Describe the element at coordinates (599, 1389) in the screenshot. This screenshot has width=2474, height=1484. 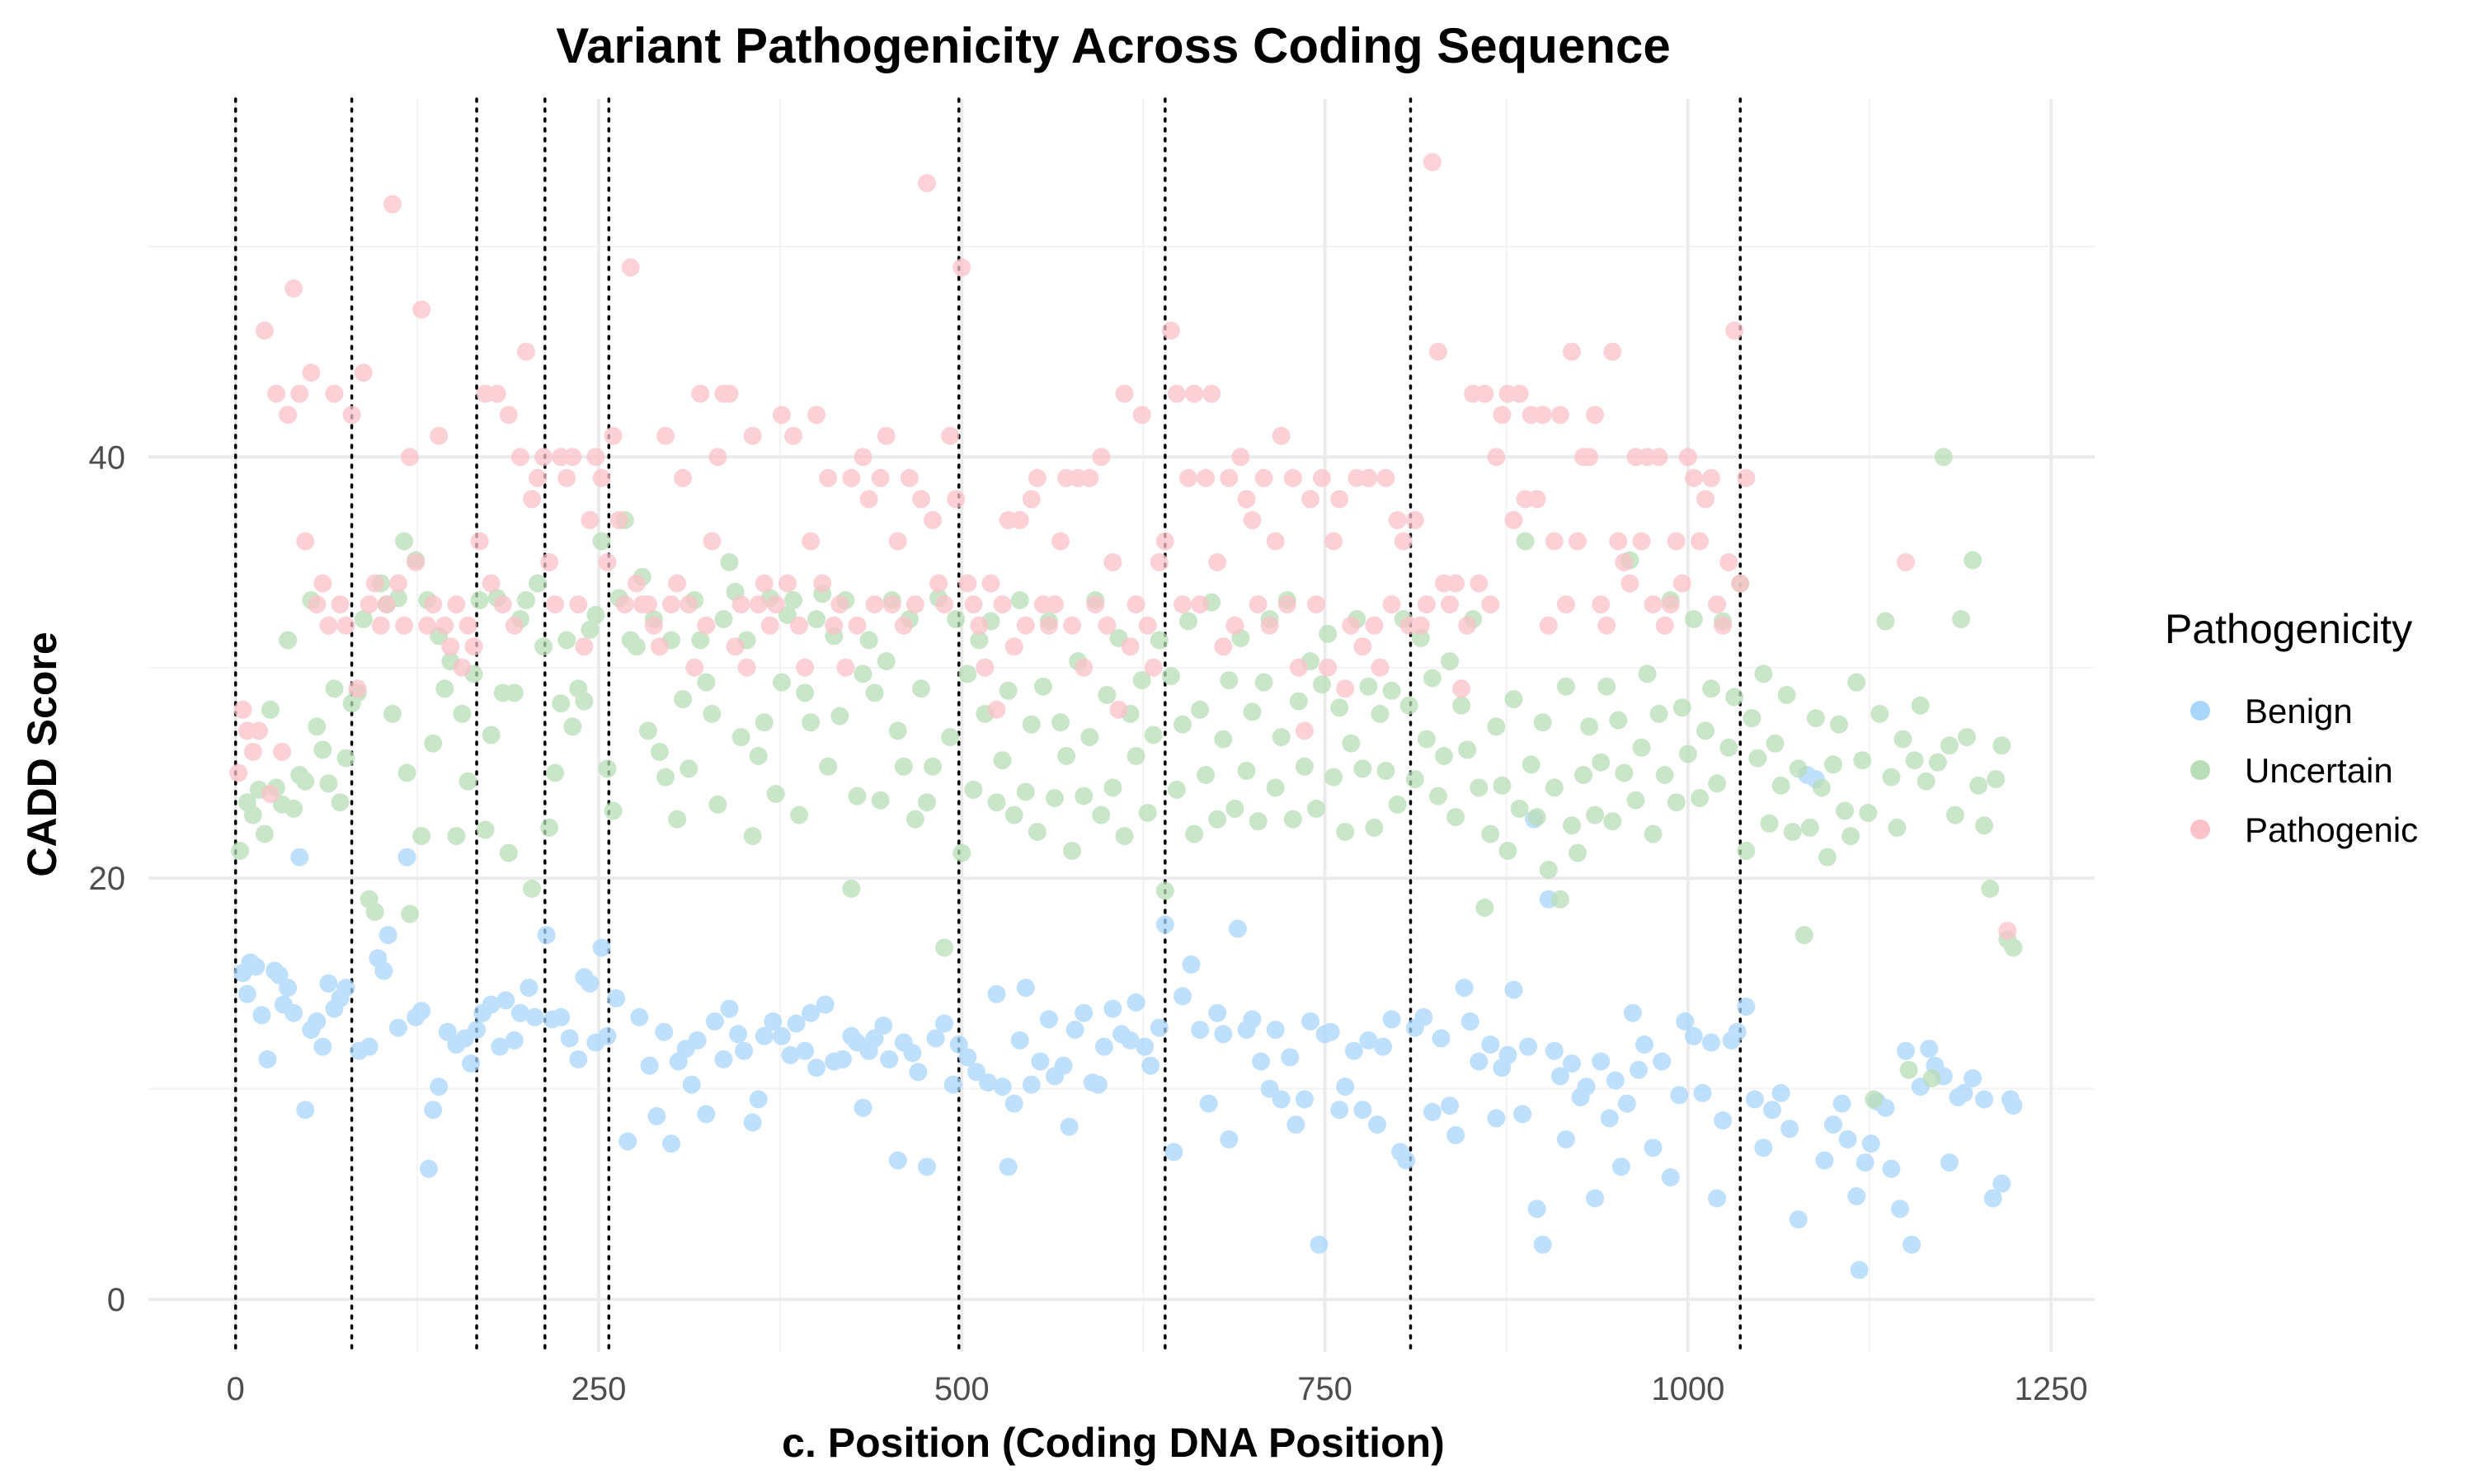
I see `x-tick-label: 250` at that location.